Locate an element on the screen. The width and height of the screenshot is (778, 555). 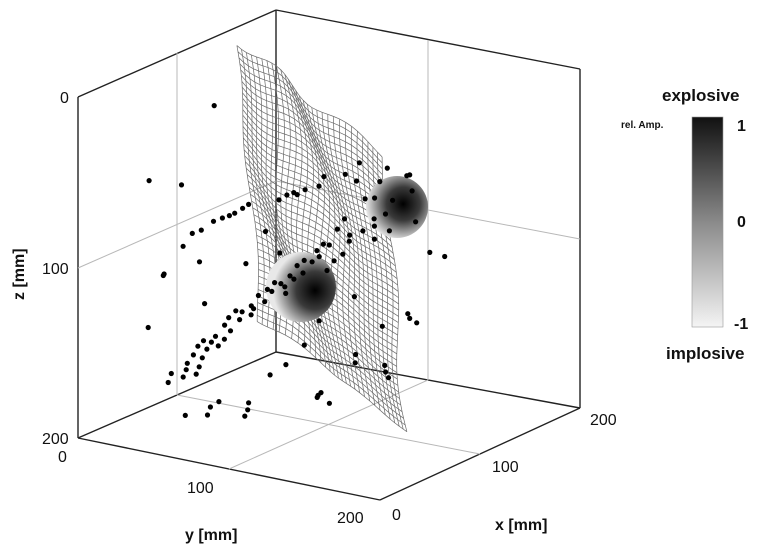
y-tick-100: 100 is located at coordinates (200, 488).